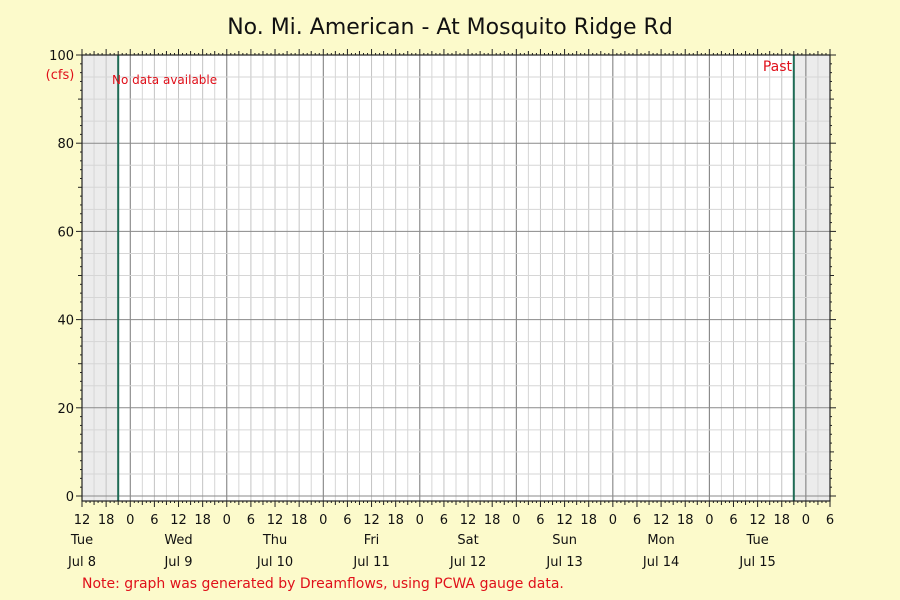  What do you see at coordinates (372, 540) in the screenshot?
I see `x-weekday-label: Fri` at bounding box center [372, 540].